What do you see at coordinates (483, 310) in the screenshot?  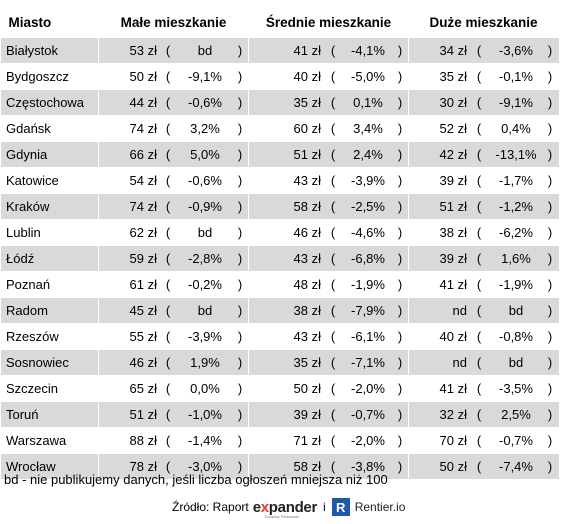 I see `large-apartment-cell: nd (bd)` at bounding box center [483, 310].